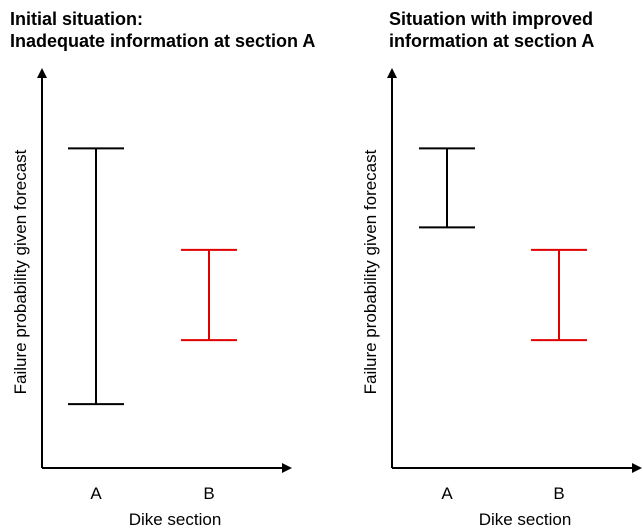 The width and height of the screenshot is (643, 528). I want to click on title-line: Inadequate information at section A, so click(163, 41).